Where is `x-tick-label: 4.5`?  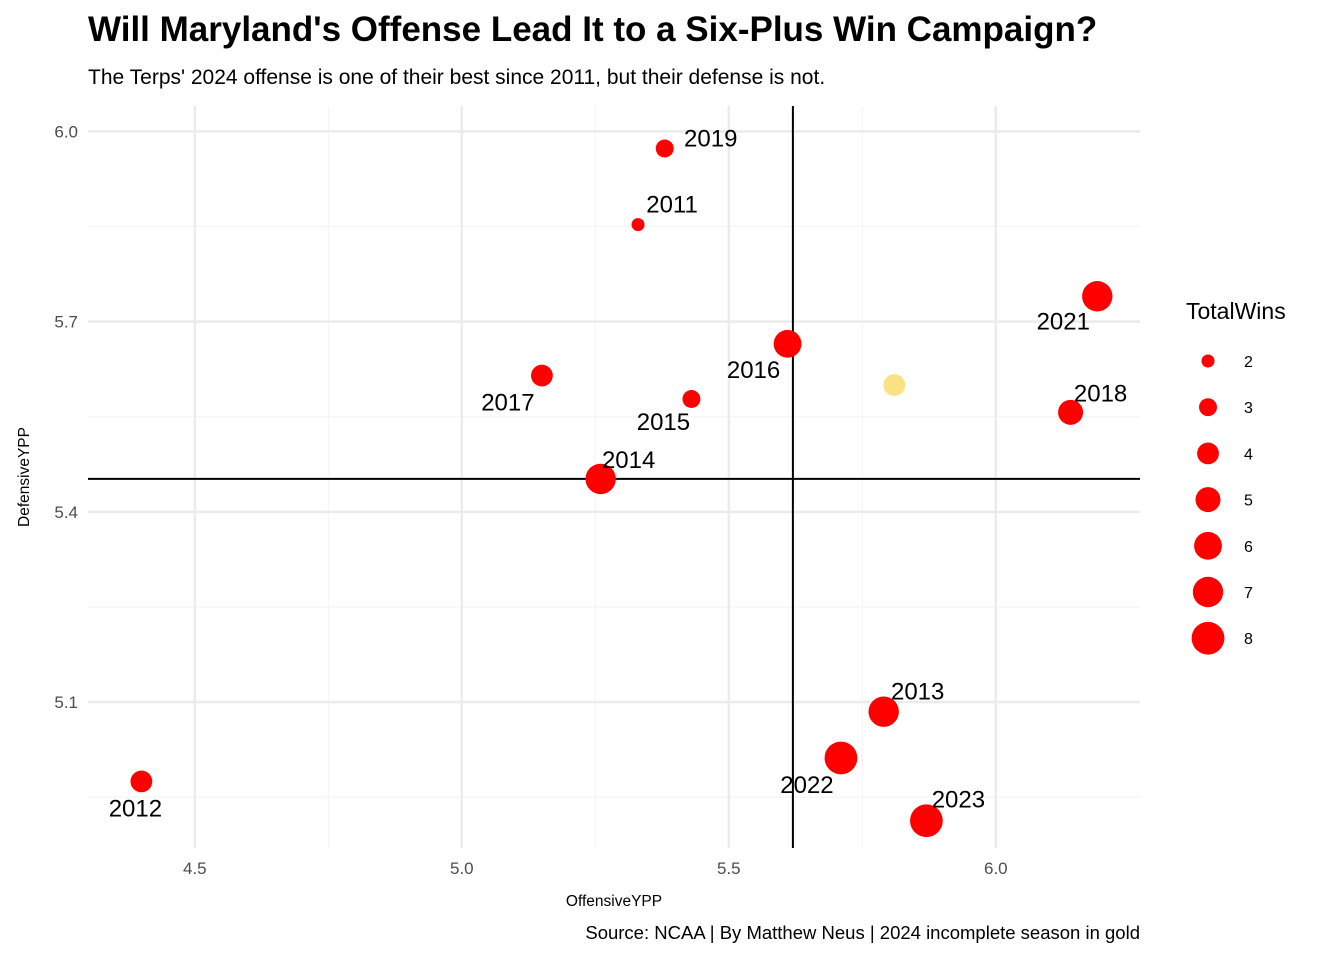 x-tick-label: 4.5 is located at coordinates (195, 868).